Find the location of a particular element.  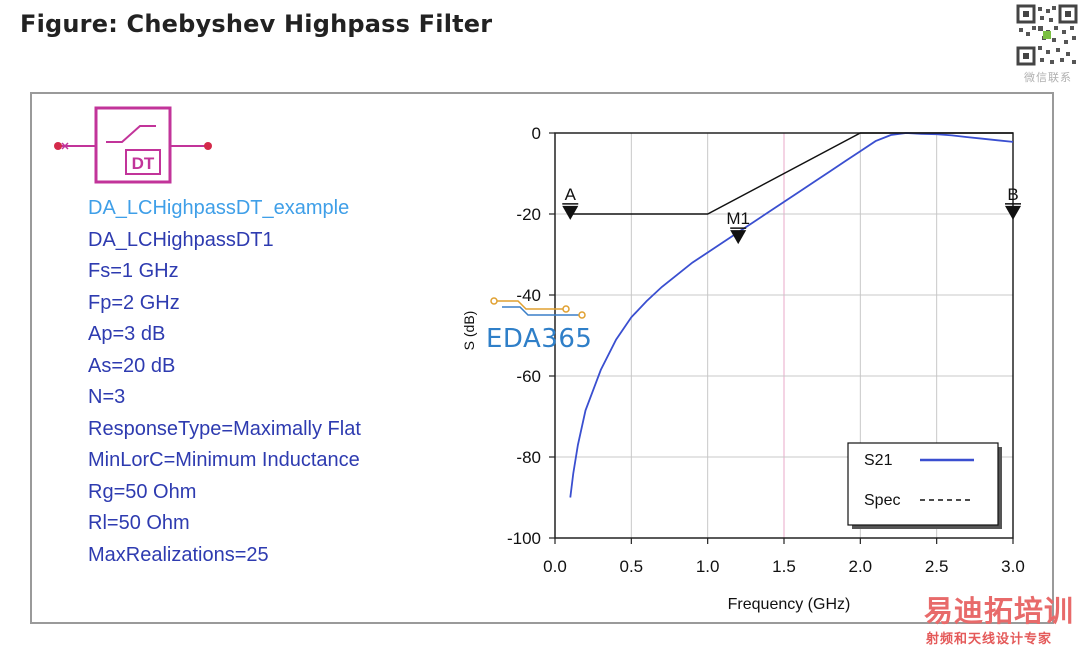

parameter-line: DA_LCHighpassDT1 is located at coordinates (181, 239).